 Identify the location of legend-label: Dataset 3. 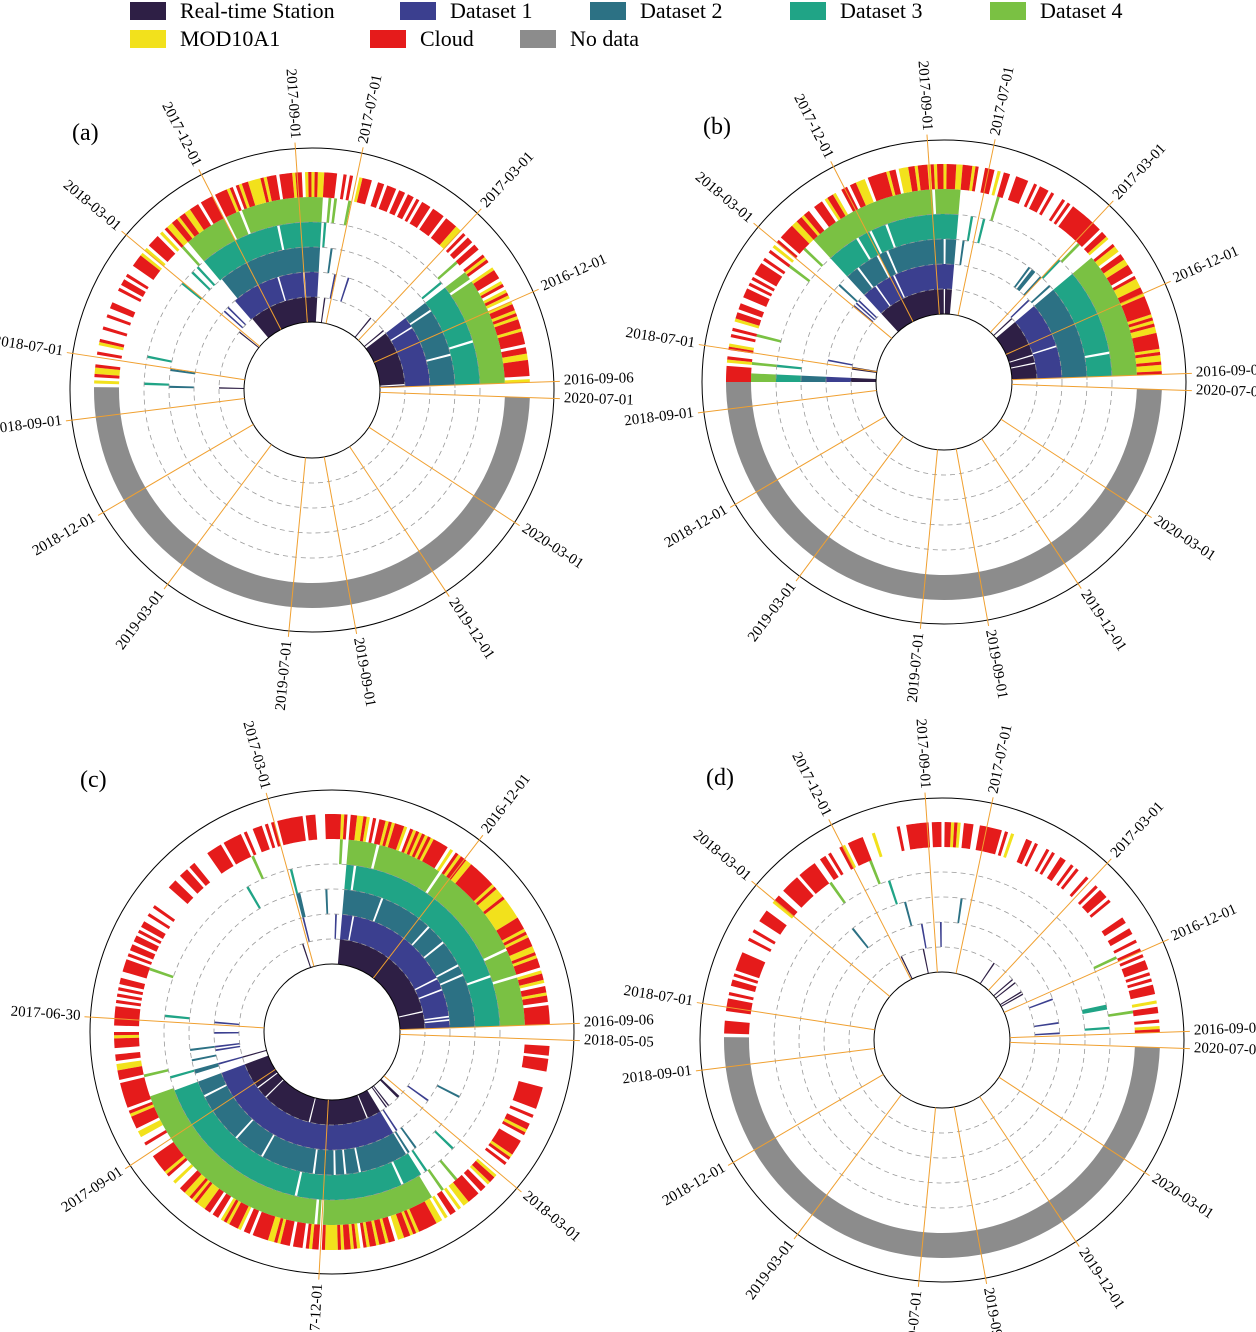
(881, 11).